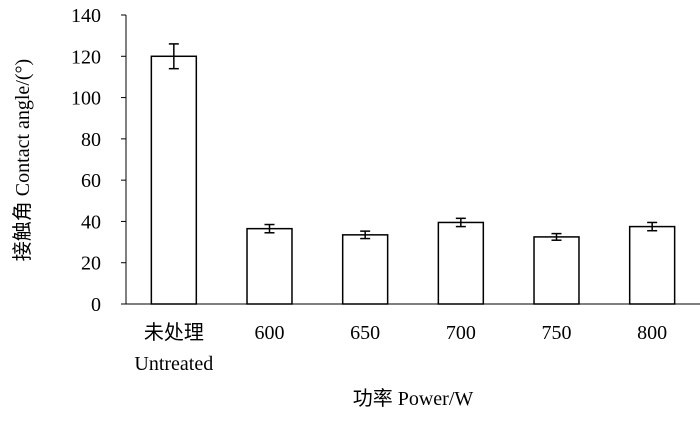 This screenshot has height=426, width=700. Describe the element at coordinates (22, 160) in the screenshot. I see `y-axis-title: 接触角 Contact angle/(°)` at that location.